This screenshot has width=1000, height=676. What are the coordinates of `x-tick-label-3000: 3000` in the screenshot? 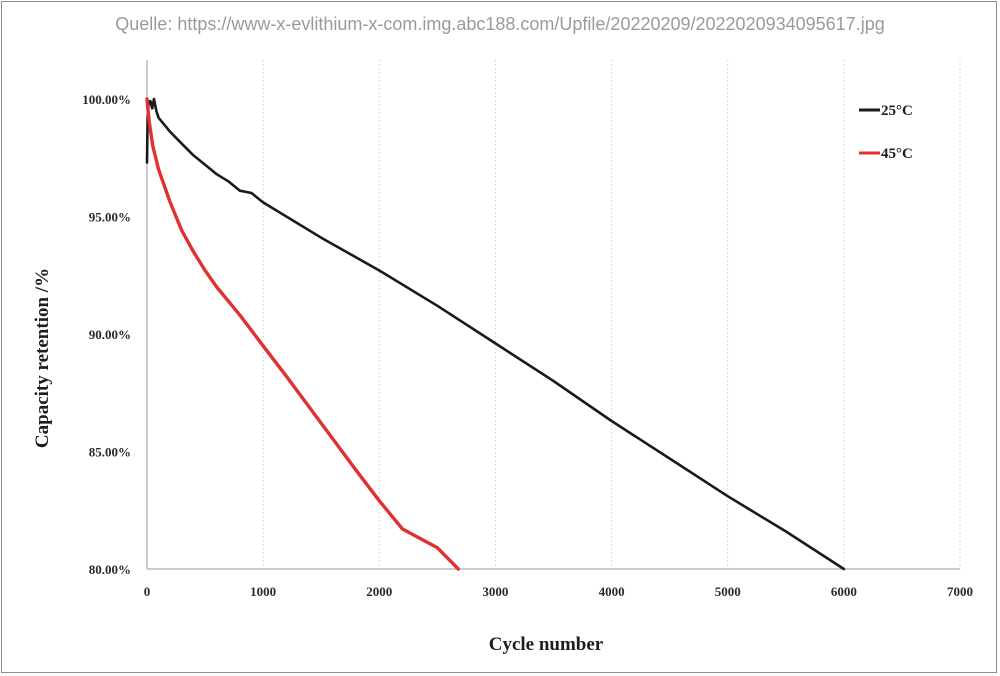 It's located at (495, 591).